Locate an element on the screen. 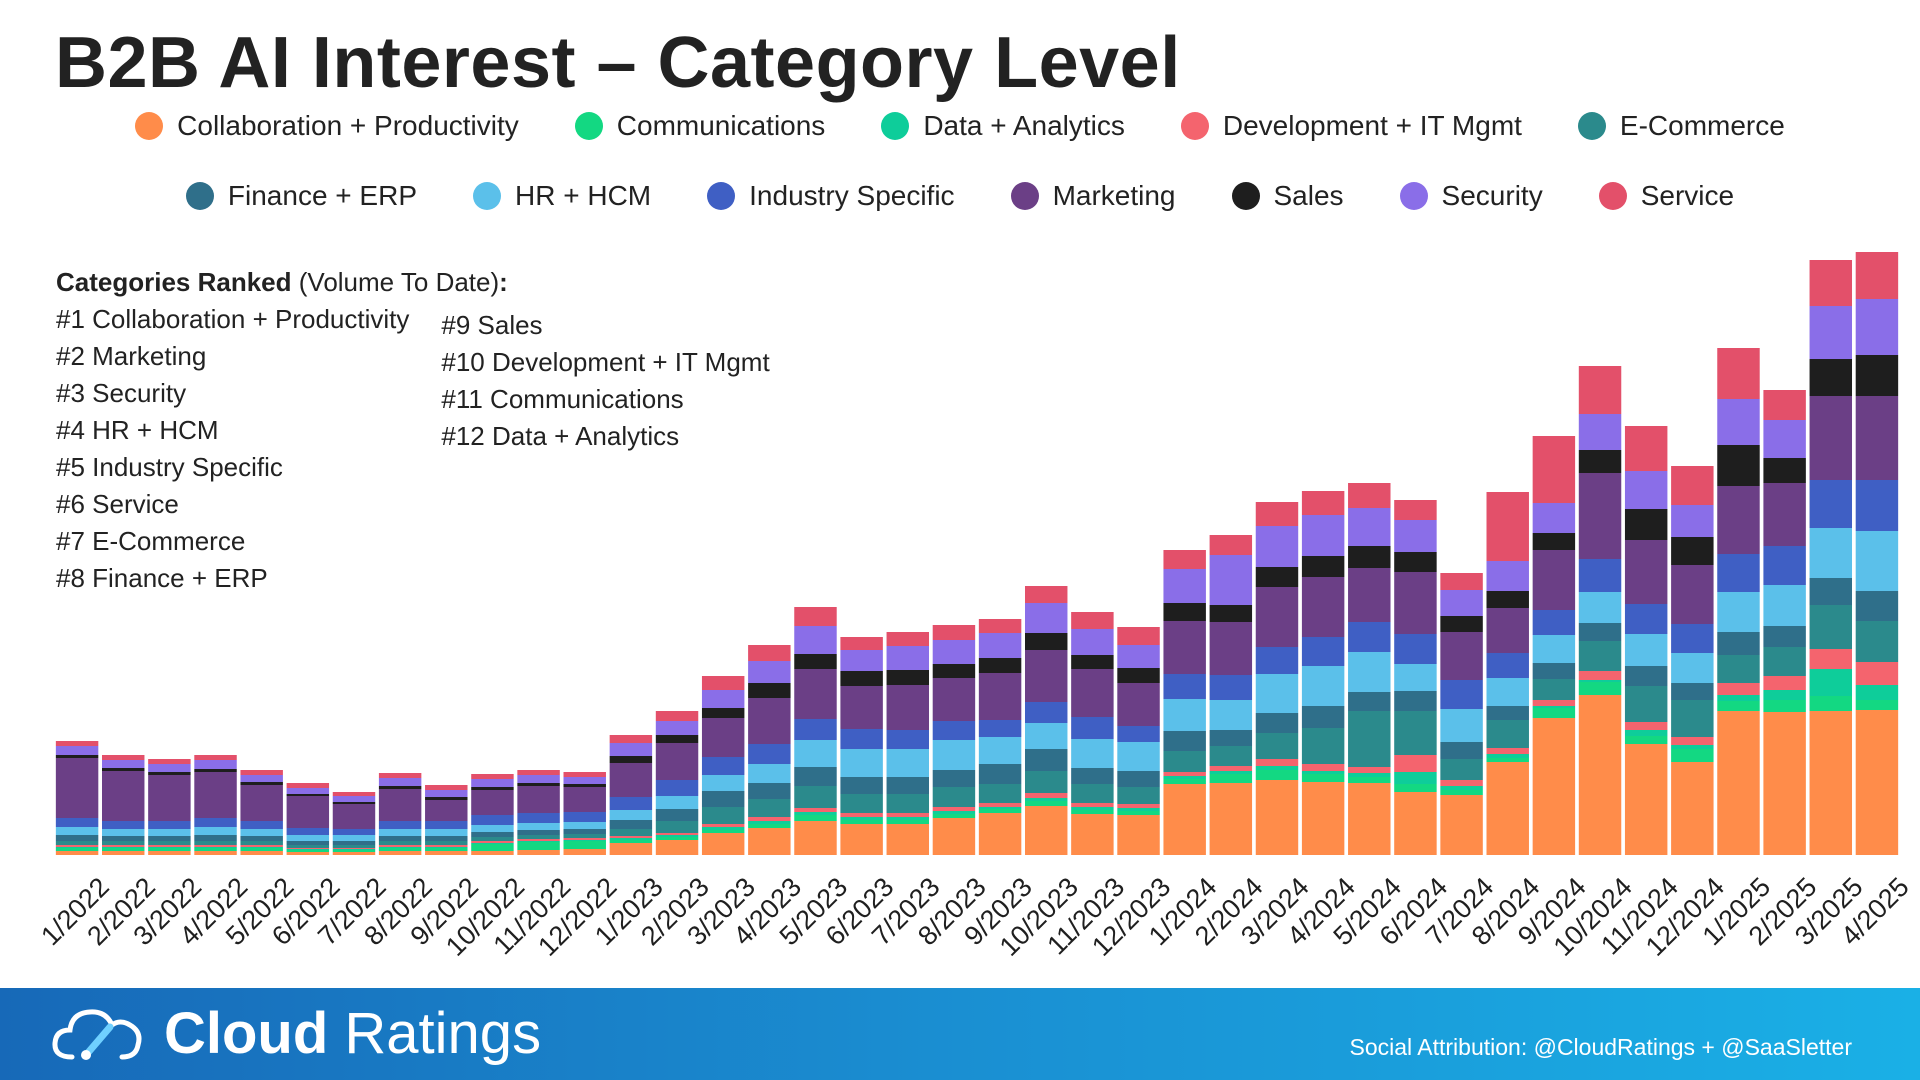  ranking-heading-rest: (Volume To Date) is located at coordinates (395, 282).